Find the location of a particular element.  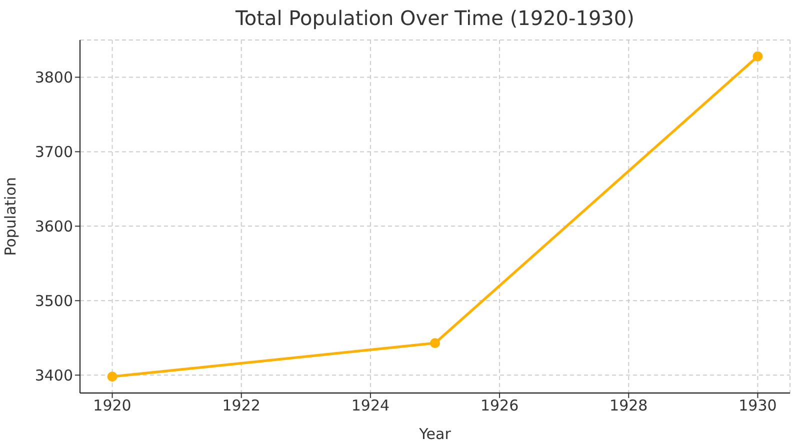

x-tick-label: 1920 is located at coordinates (112, 405).